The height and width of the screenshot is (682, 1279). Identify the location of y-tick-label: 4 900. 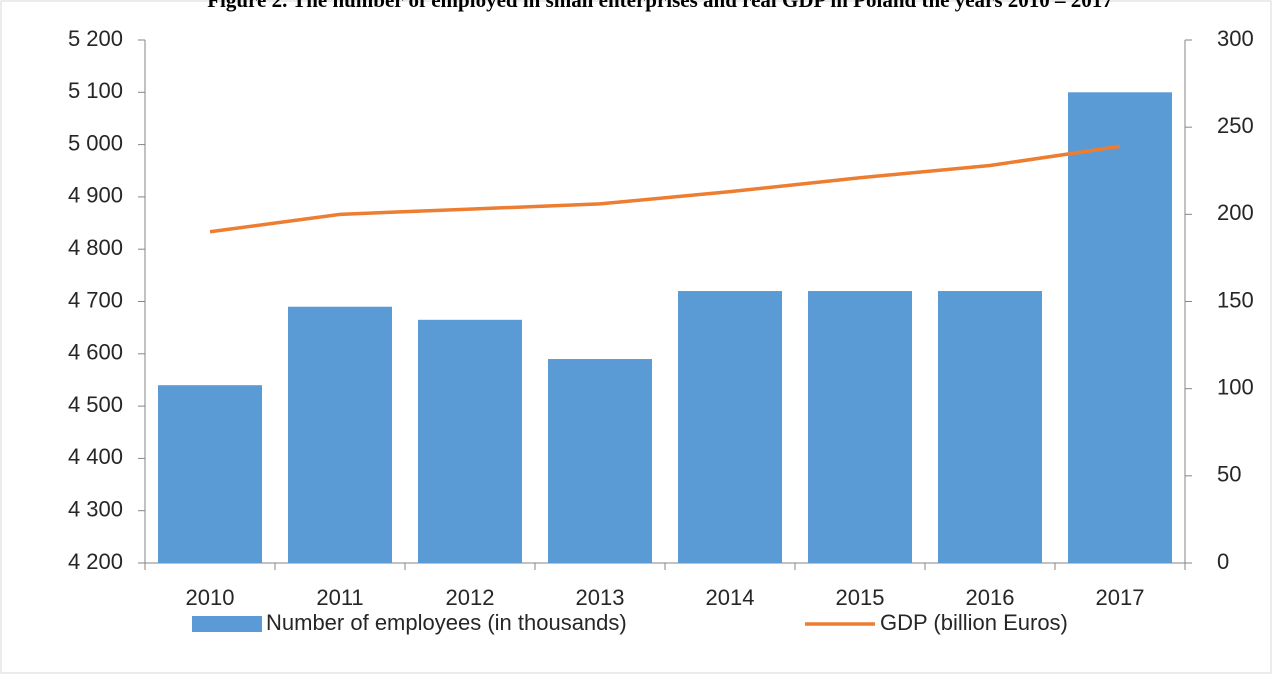
(95, 195).